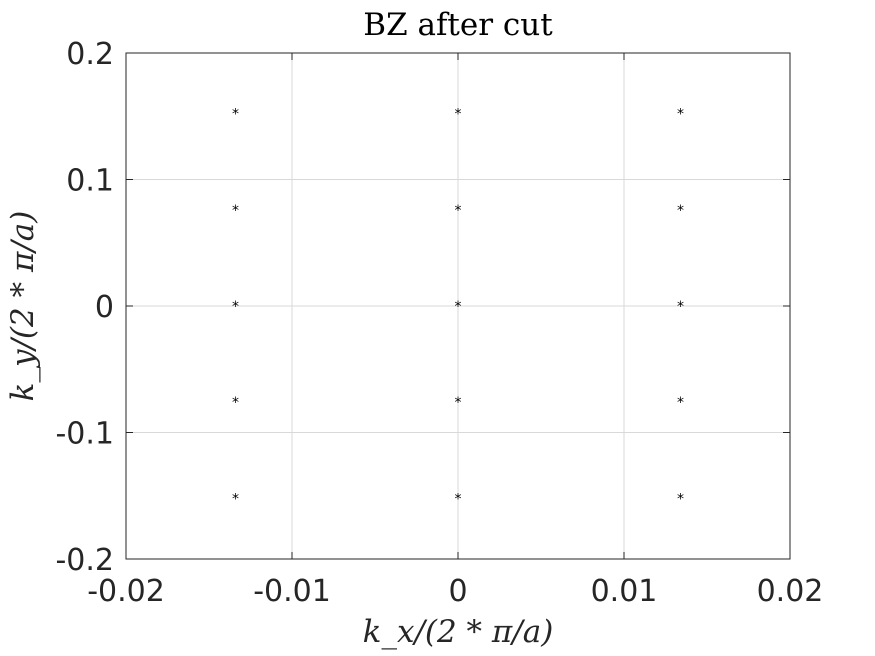 The width and height of the screenshot is (875, 656). Describe the element at coordinates (104, 307) in the screenshot. I see `y-tick-label: 0` at that location.